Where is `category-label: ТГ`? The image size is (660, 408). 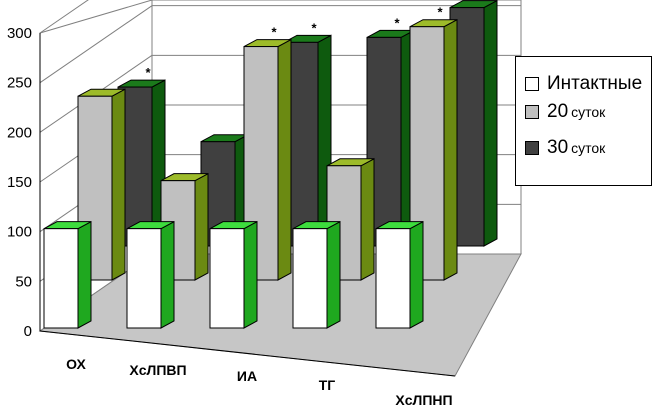
category-label: ТГ is located at coordinates (327, 385).